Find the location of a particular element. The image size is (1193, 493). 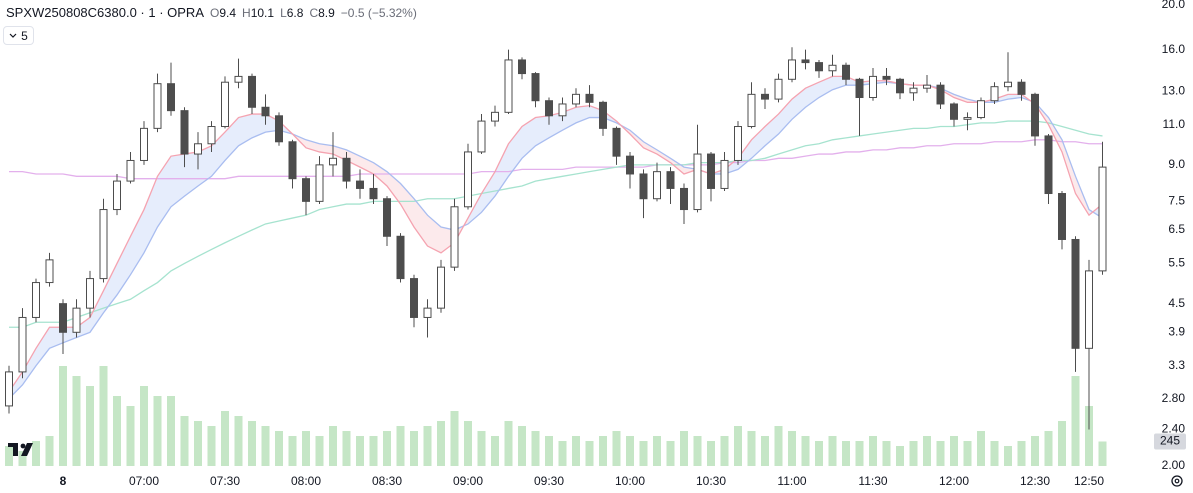

y-tick-label: 3.3 is located at coordinates (1176, 365).